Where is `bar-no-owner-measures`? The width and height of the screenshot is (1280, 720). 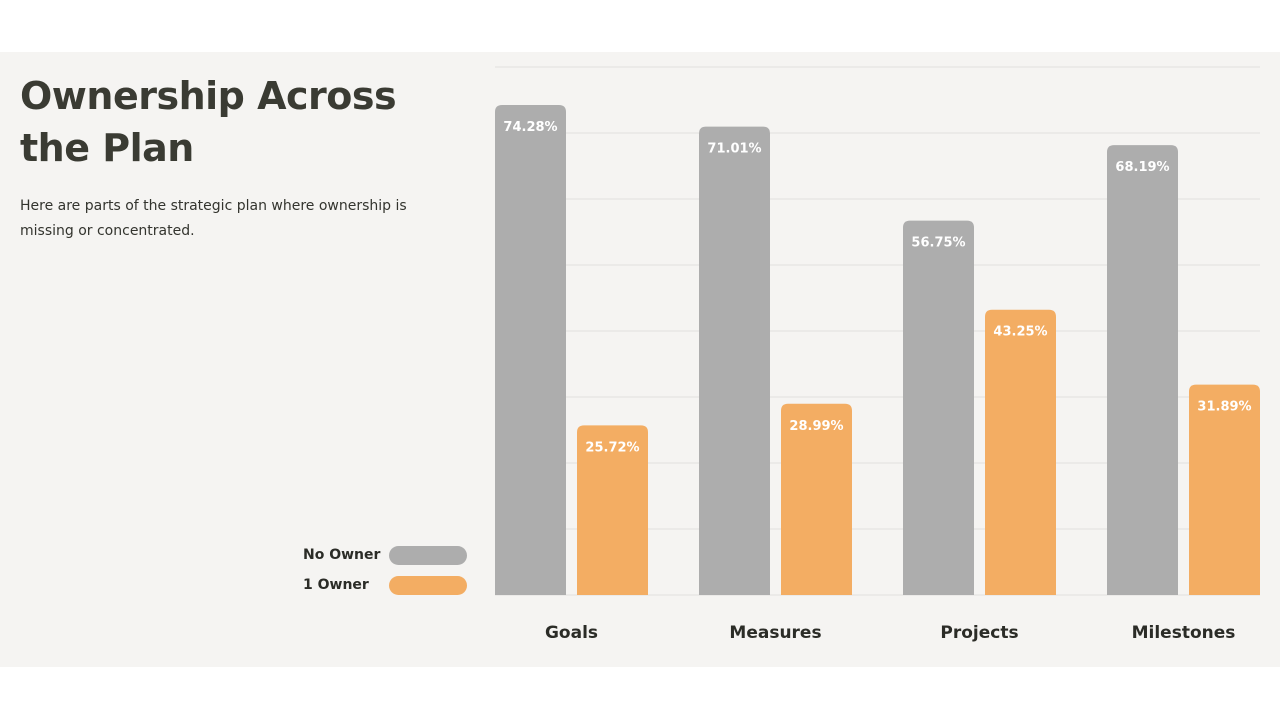 bar-no-owner-measures is located at coordinates (734, 361).